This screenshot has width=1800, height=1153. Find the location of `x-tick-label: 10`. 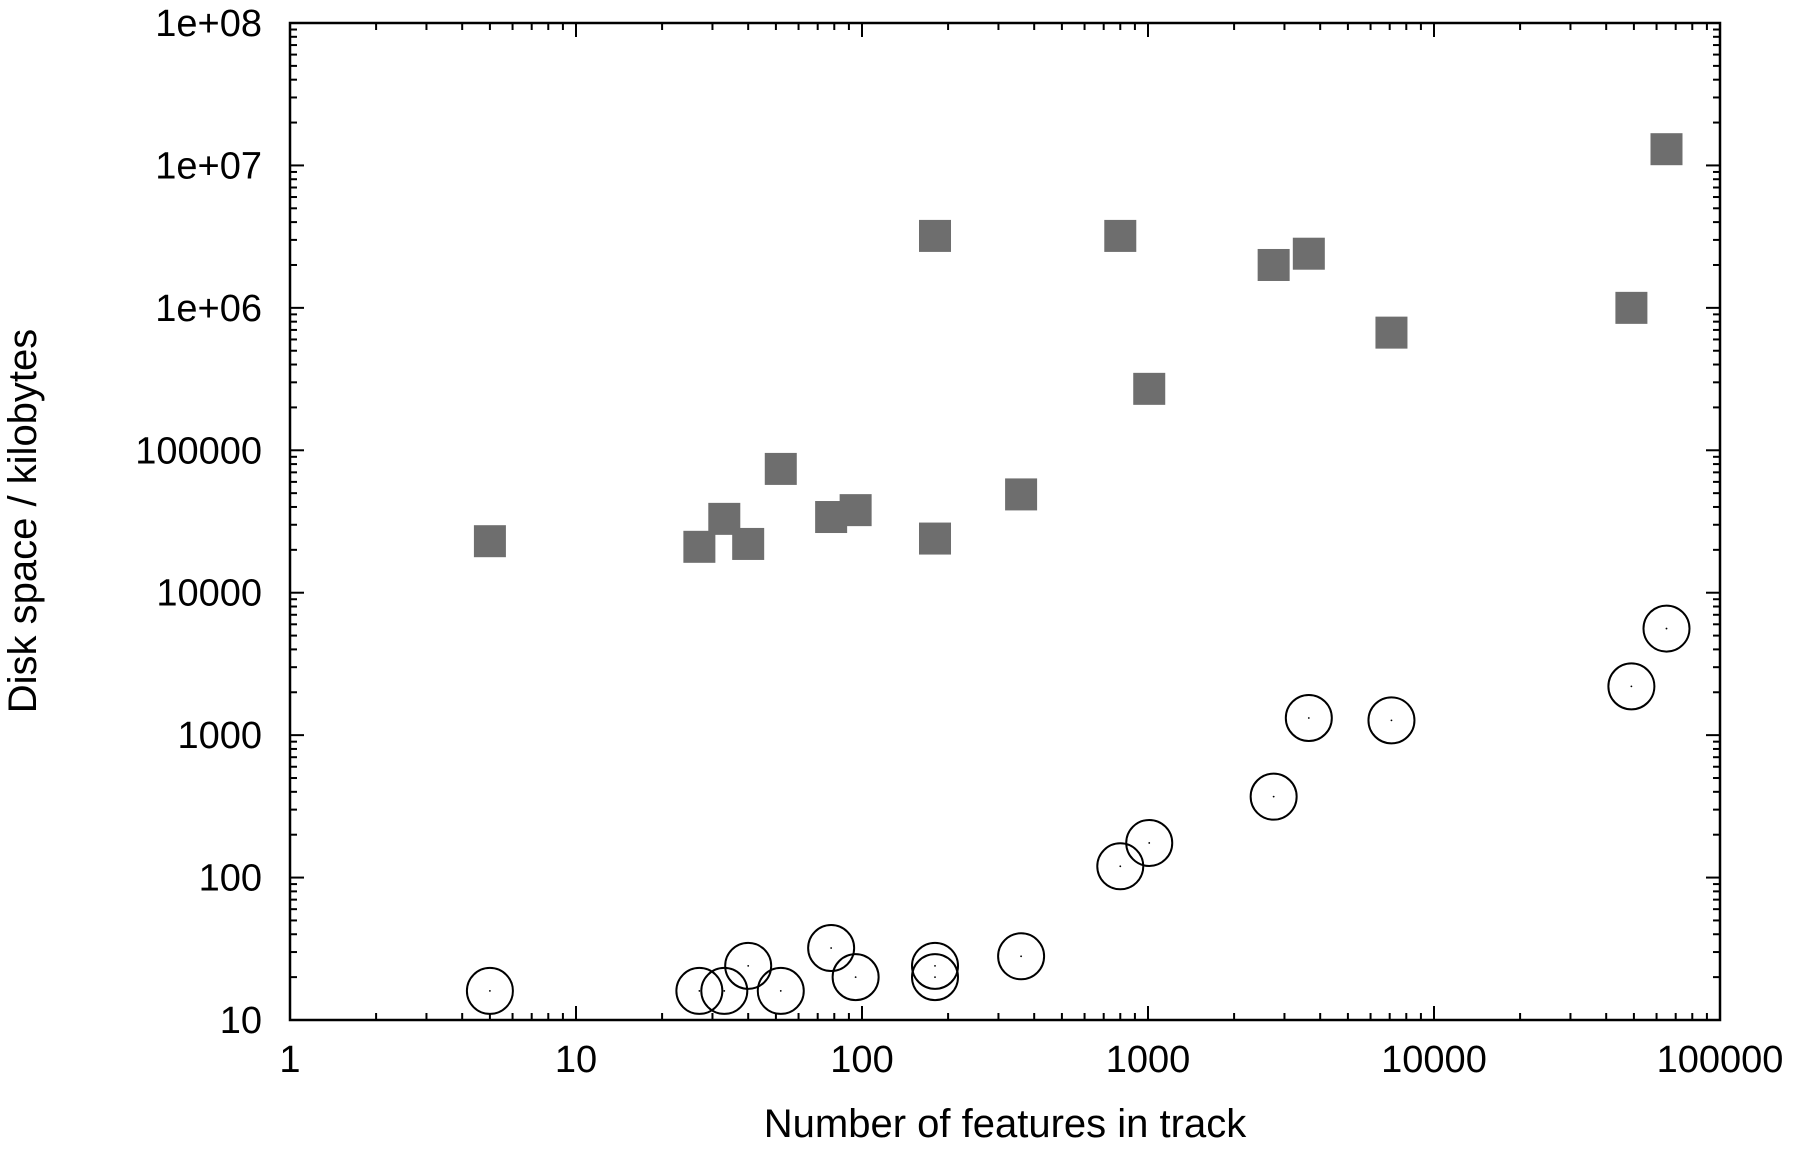

x-tick-label: 10 is located at coordinates (576, 1060).